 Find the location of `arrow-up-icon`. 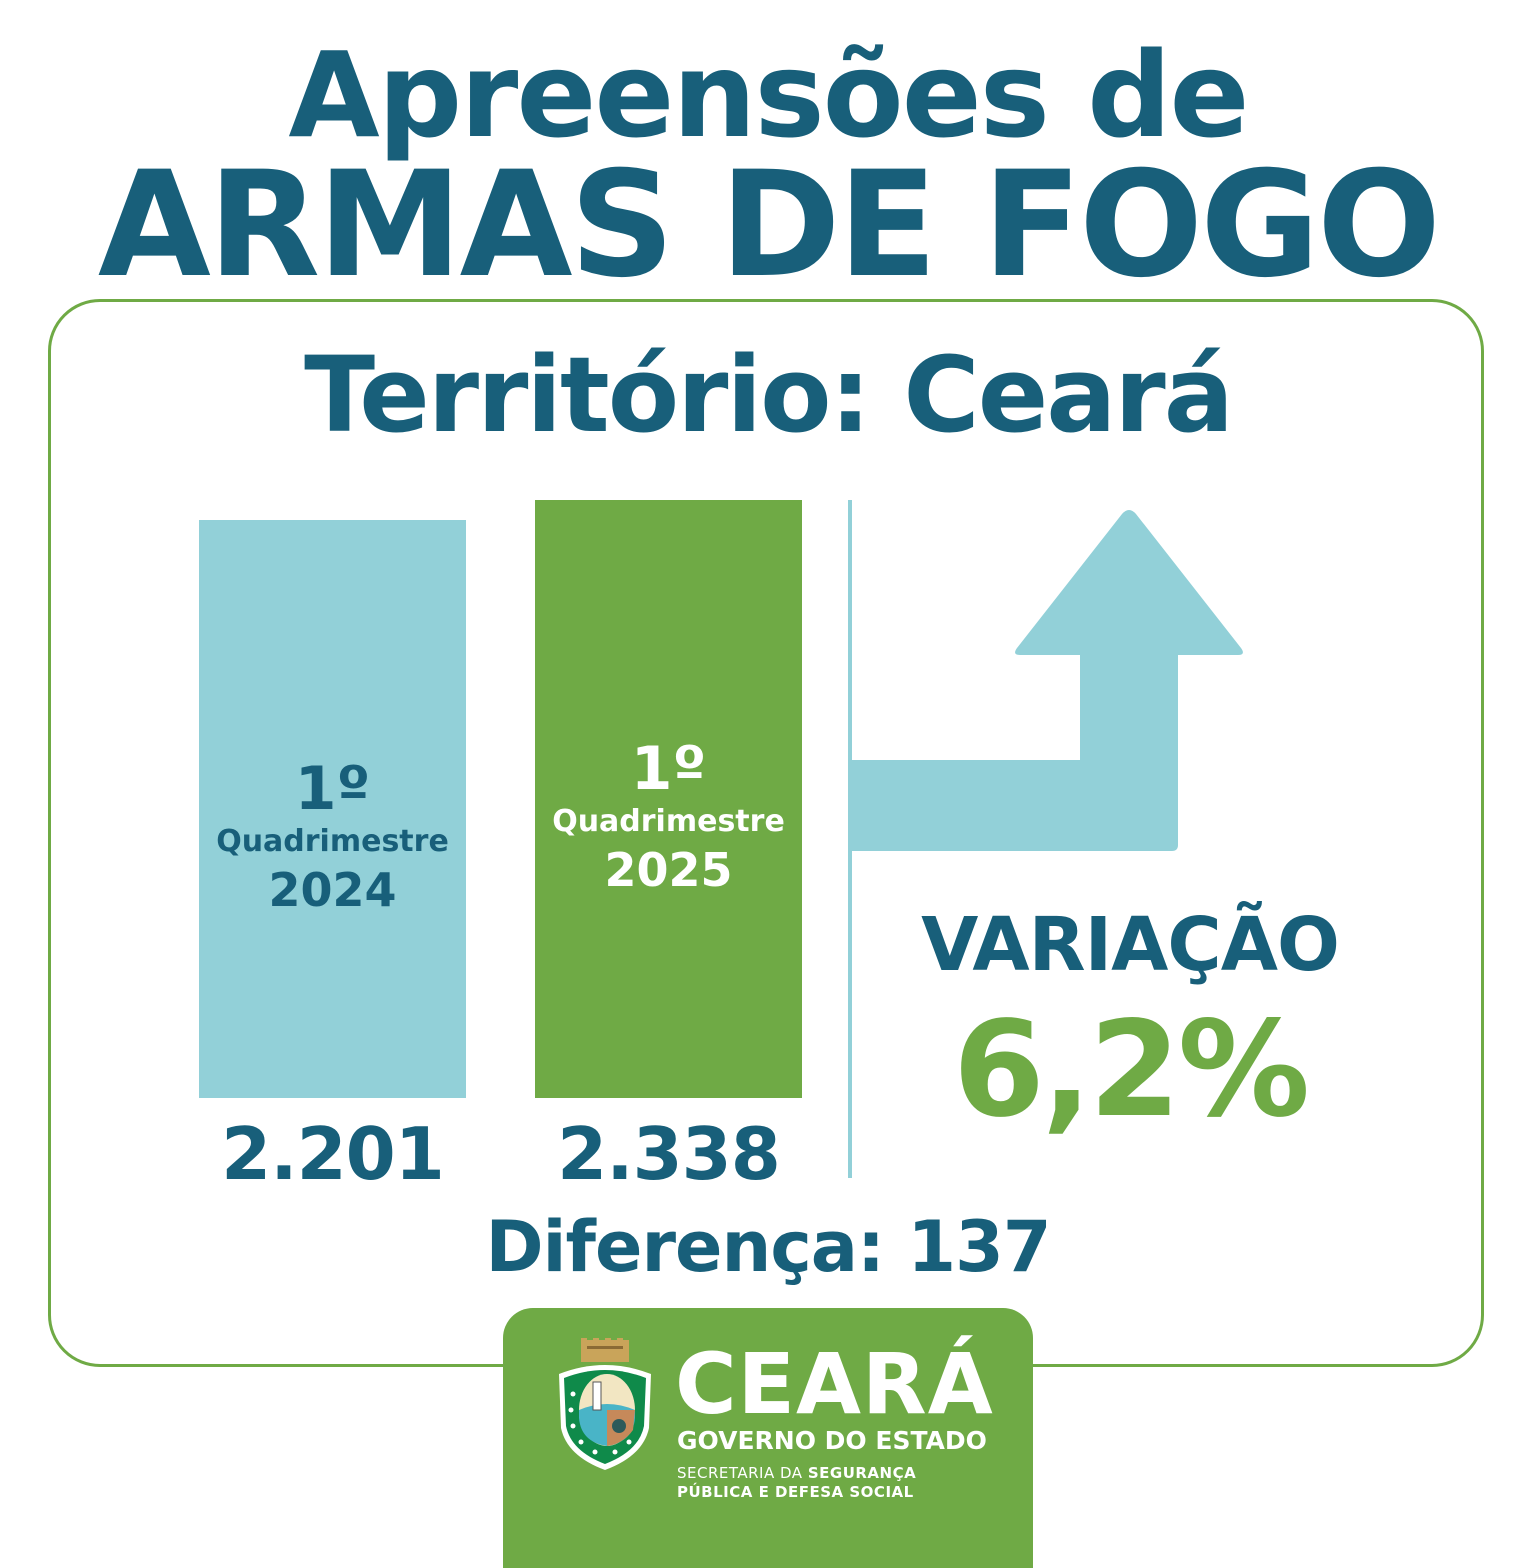

arrow-up-icon is located at coordinates (1046, 680).